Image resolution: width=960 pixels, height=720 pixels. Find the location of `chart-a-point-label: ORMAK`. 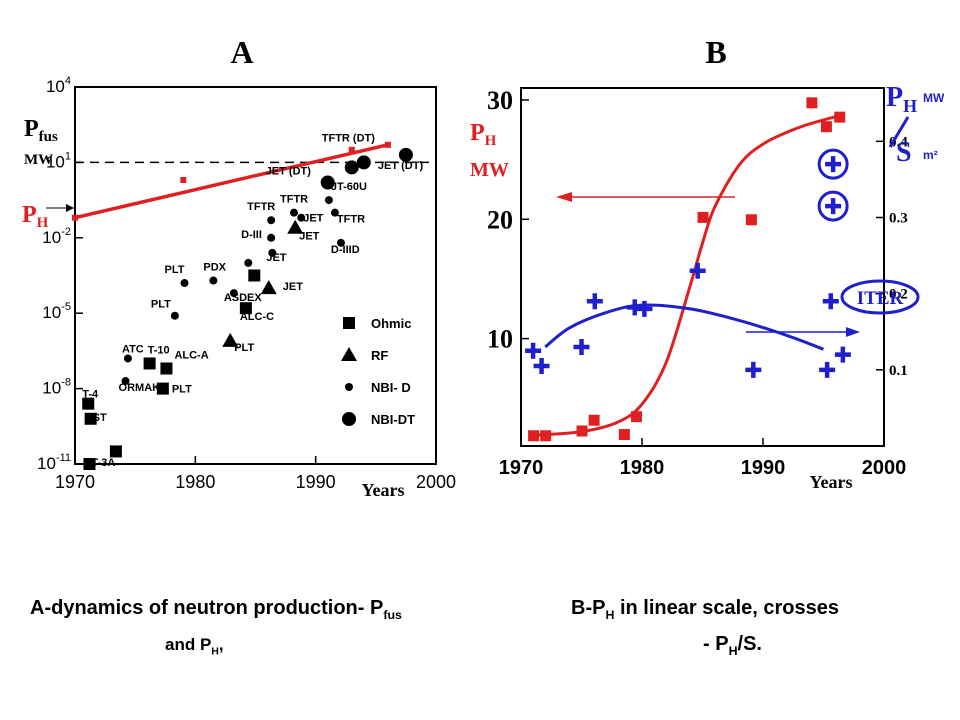

chart-a-point-label: ORMAK is located at coordinates (140, 388).